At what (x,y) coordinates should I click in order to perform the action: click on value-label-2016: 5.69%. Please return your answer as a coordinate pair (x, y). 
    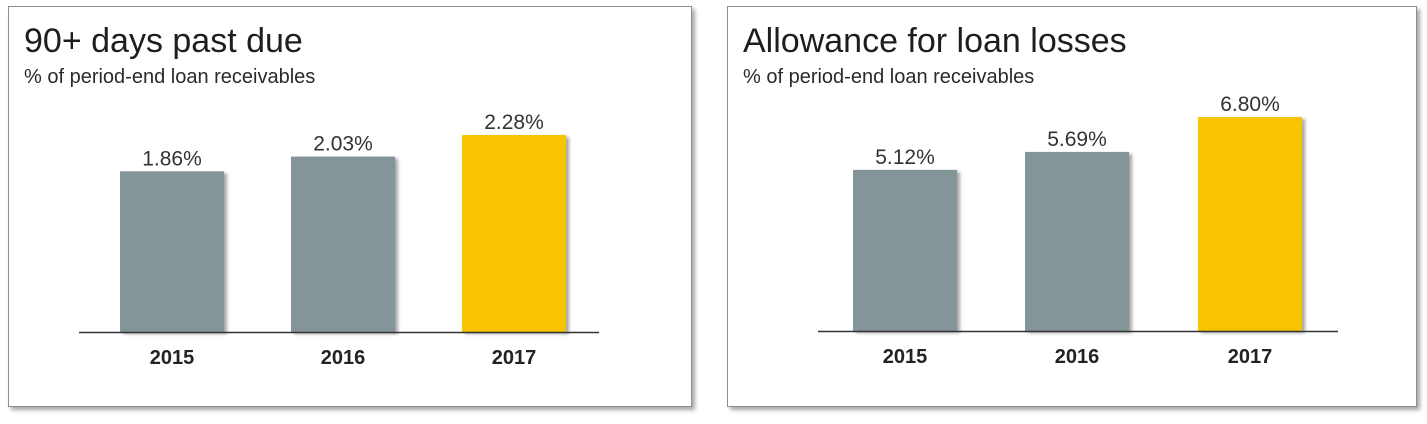
    Looking at the image, I should click on (1077, 139).